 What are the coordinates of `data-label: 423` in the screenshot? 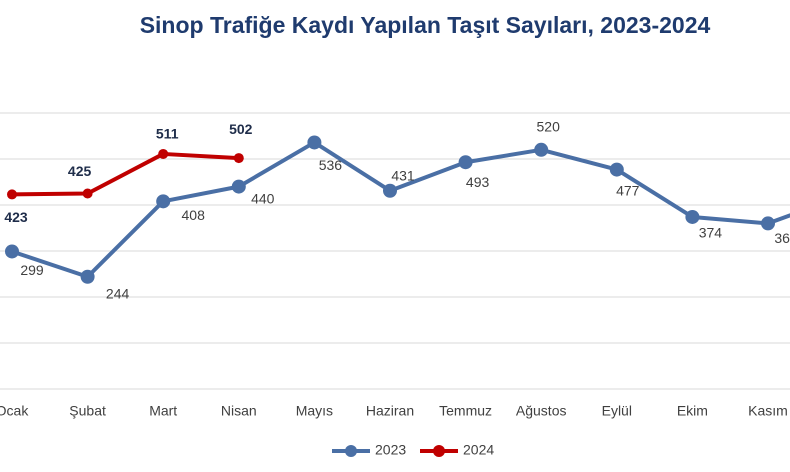 It's located at (16, 217).